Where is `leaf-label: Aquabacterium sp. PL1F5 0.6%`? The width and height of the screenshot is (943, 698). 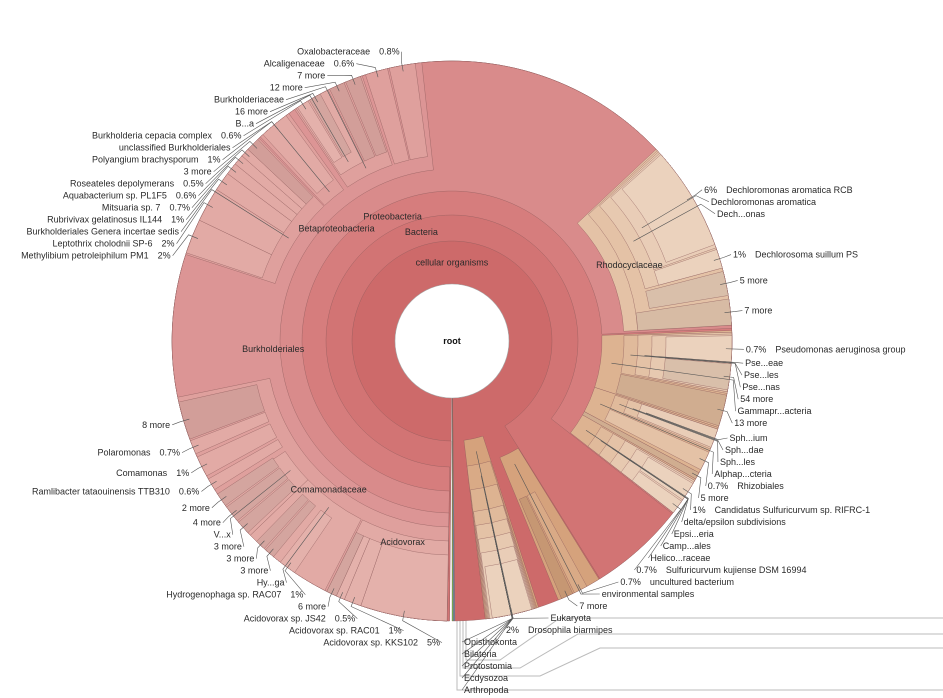 leaf-label: Aquabacterium sp. PL1F5 0.6% is located at coordinates (130, 196).